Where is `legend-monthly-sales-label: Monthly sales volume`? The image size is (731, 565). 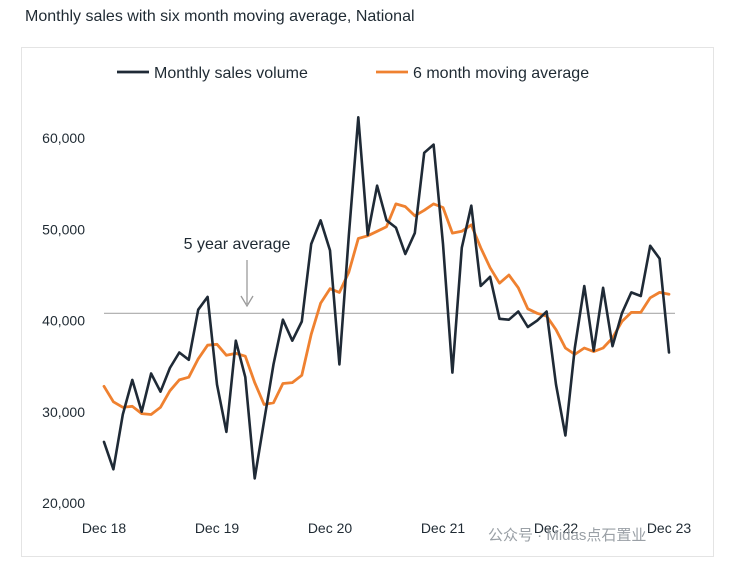
legend-monthly-sales-label: Monthly sales volume is located at coordinates (231, 73).